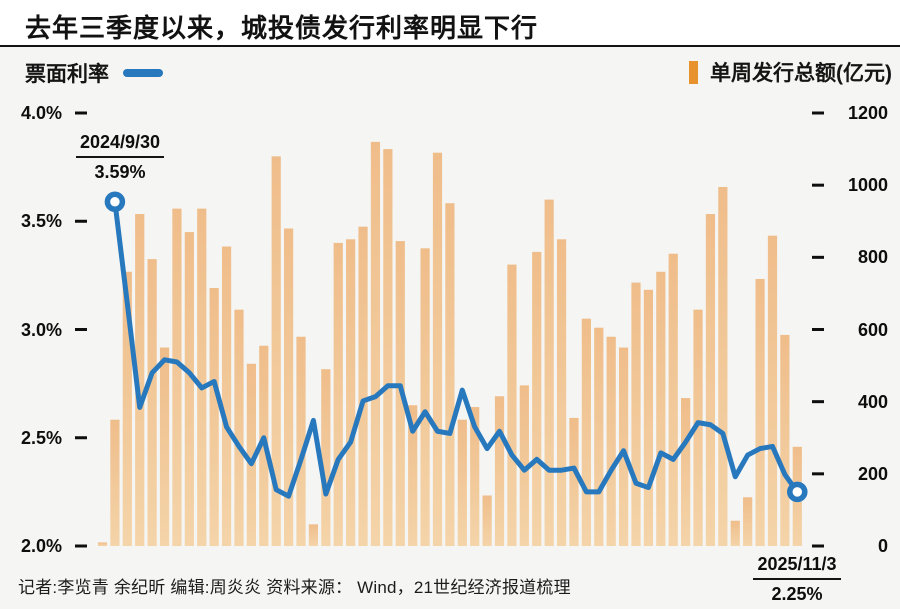 This screenshot has width=900, height=609. Describe the element at coordinates (41, 221) in the screenshot. I see `left-axis-label: 3.5%` at that location.